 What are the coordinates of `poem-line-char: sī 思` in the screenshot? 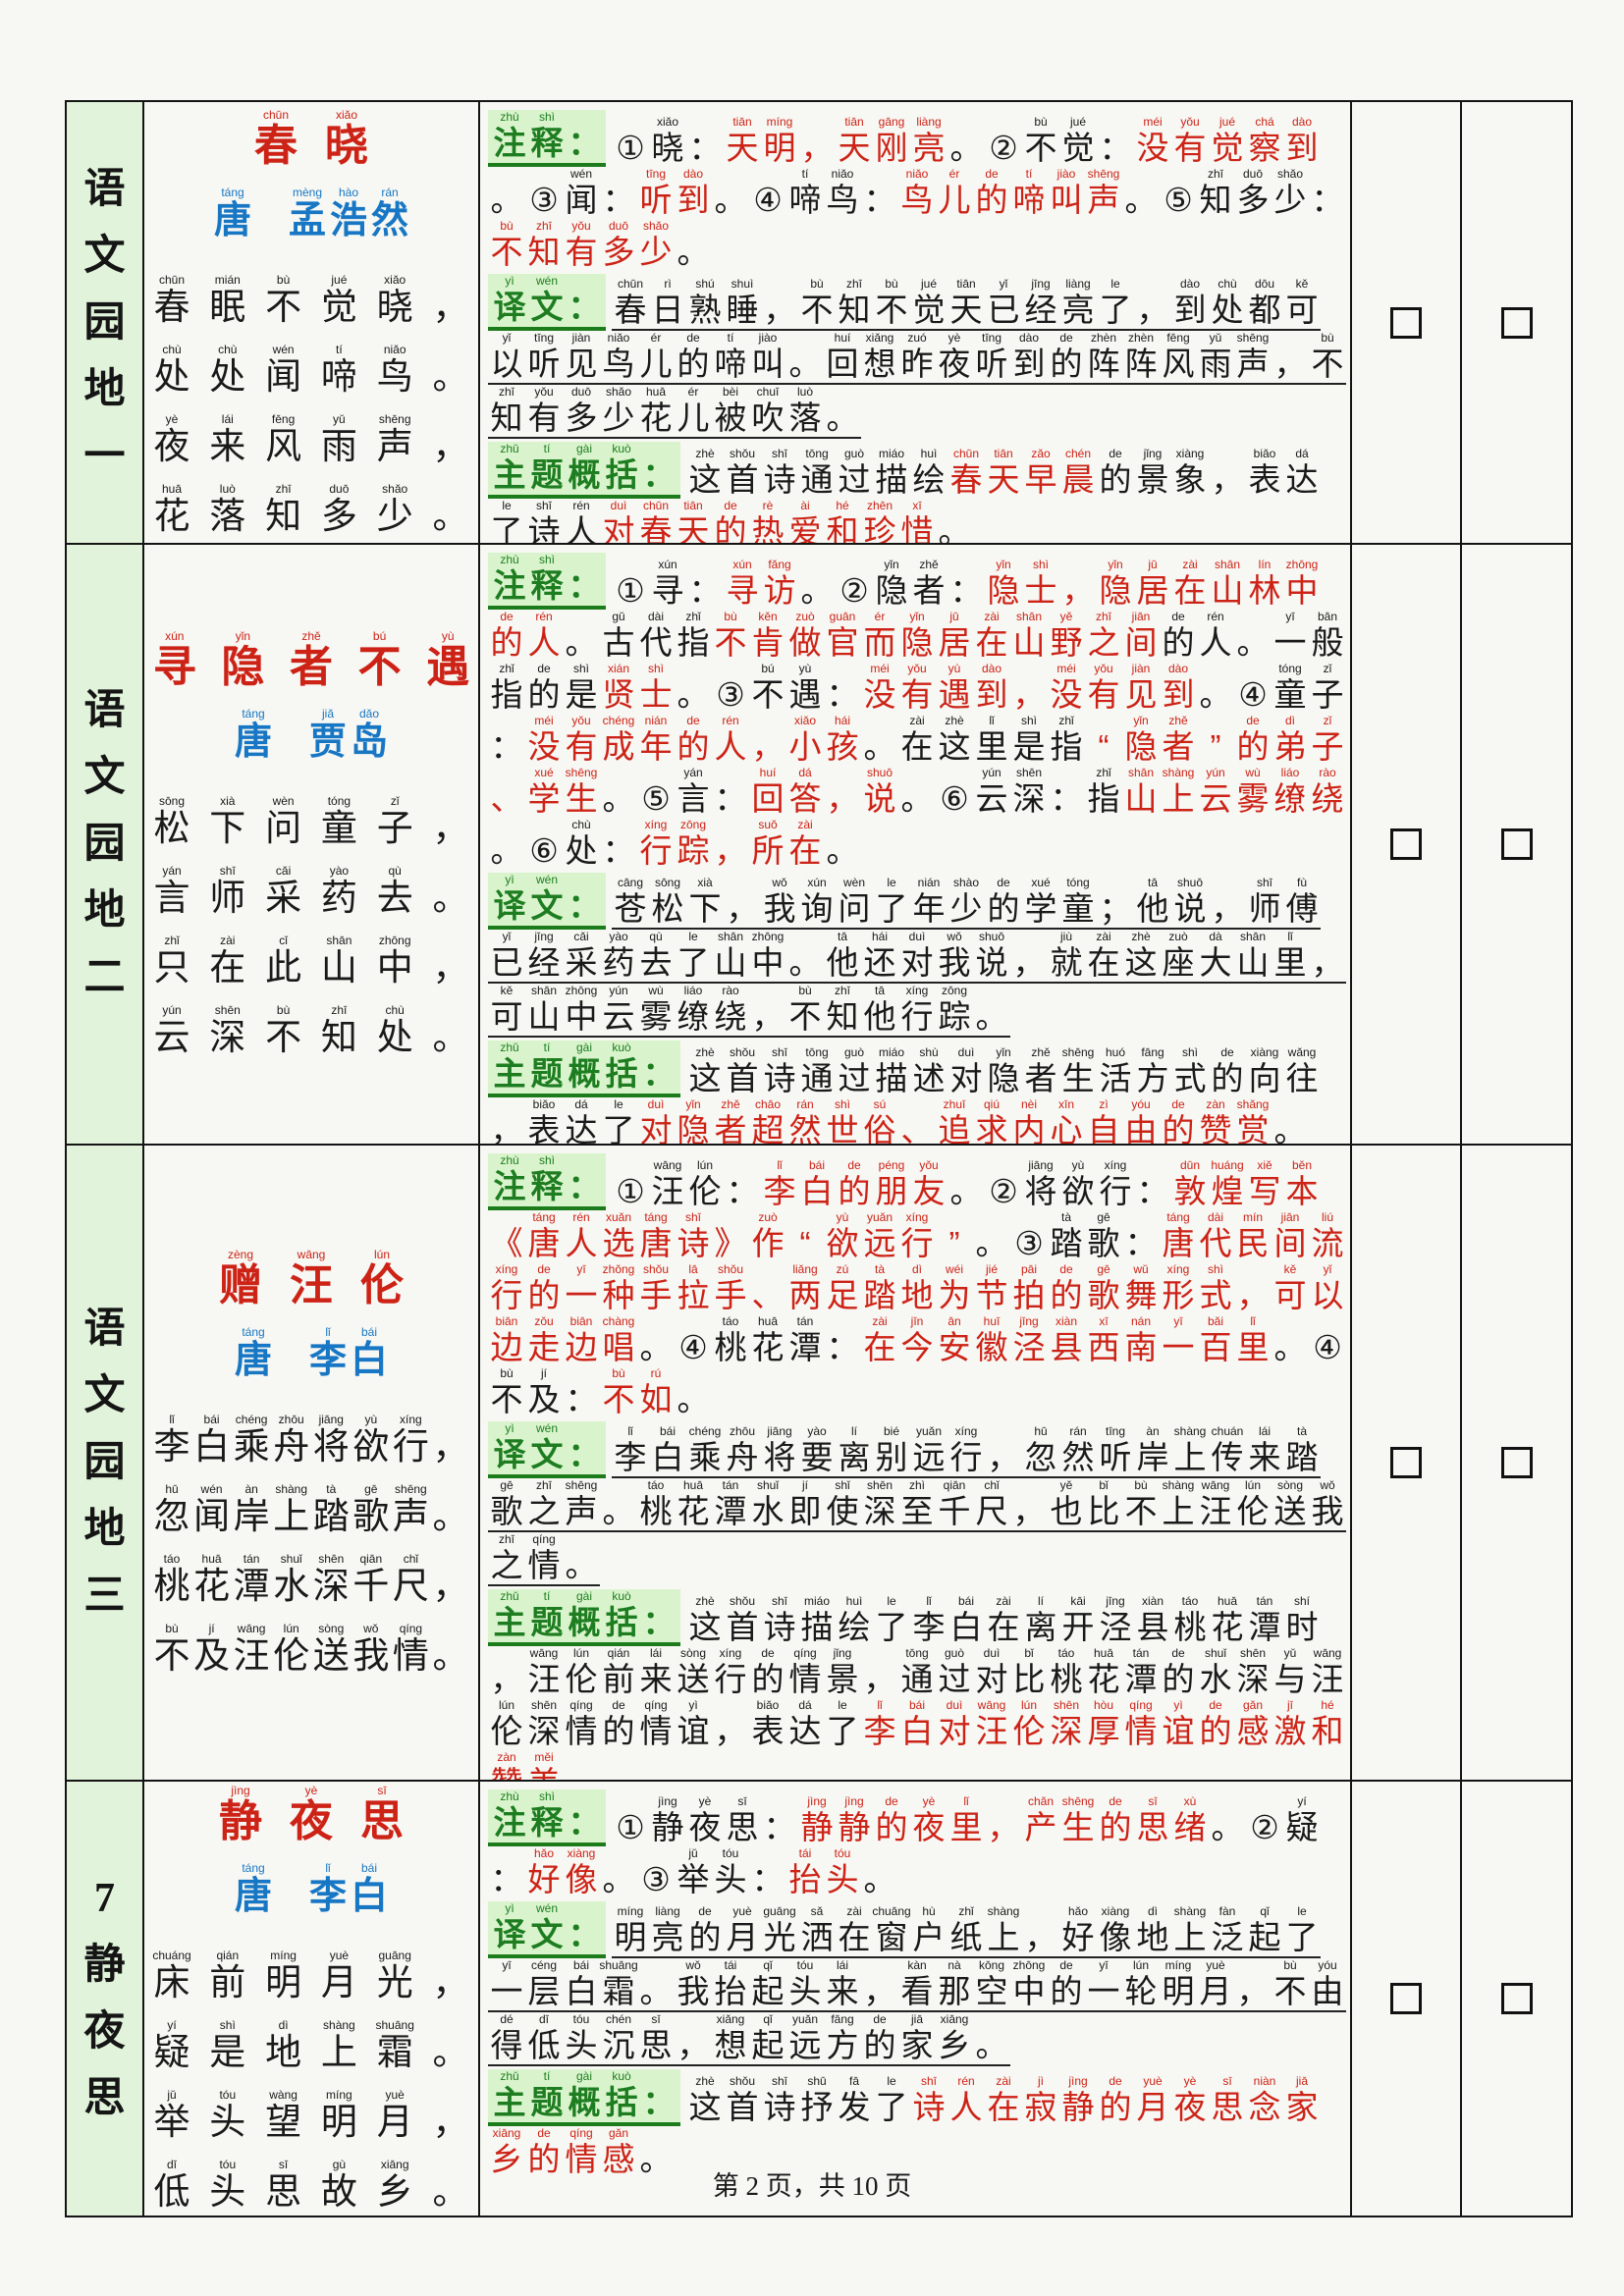 It's located at (283, 2186).